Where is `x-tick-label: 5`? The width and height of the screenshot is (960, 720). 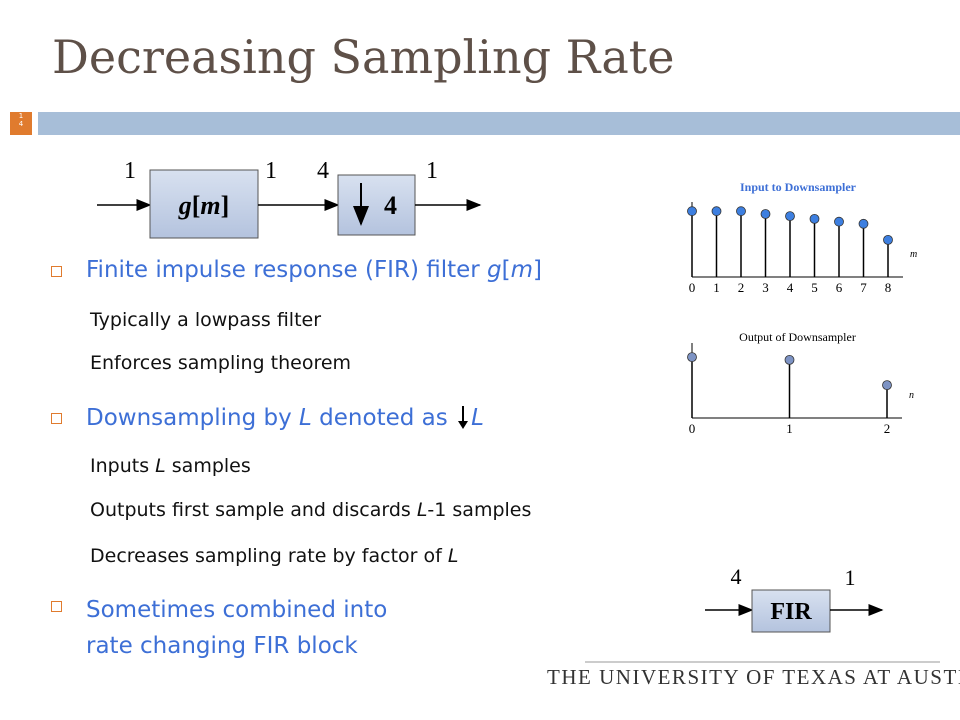
x-tick-label: 5 is located at coordinates (814, 287).